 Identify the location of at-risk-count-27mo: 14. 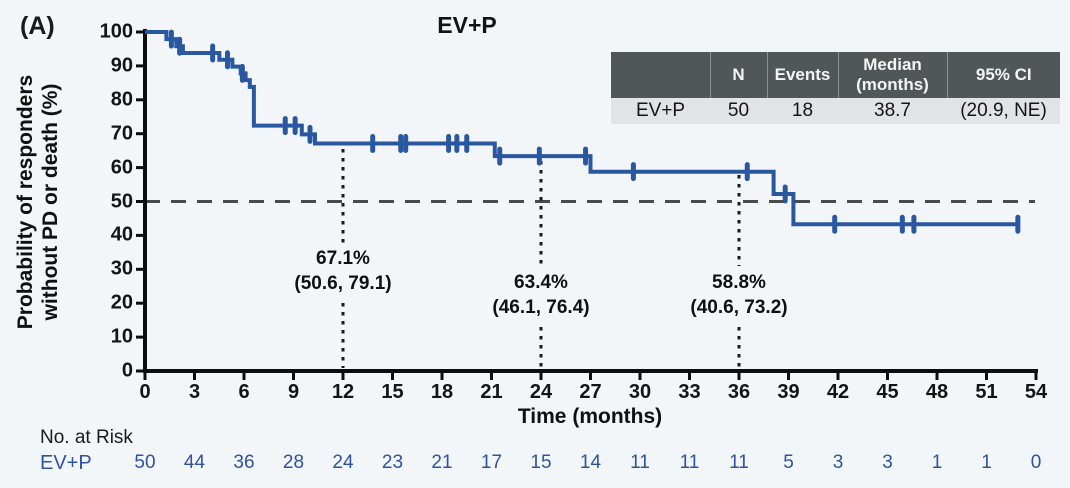
(590, 462).